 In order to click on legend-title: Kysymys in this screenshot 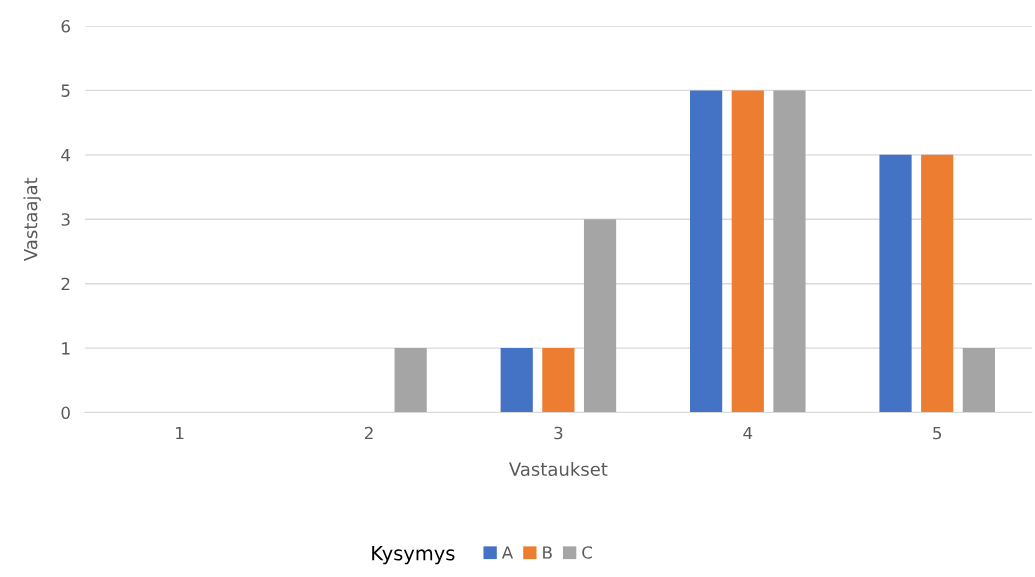, I will do `click(413, 555)`.